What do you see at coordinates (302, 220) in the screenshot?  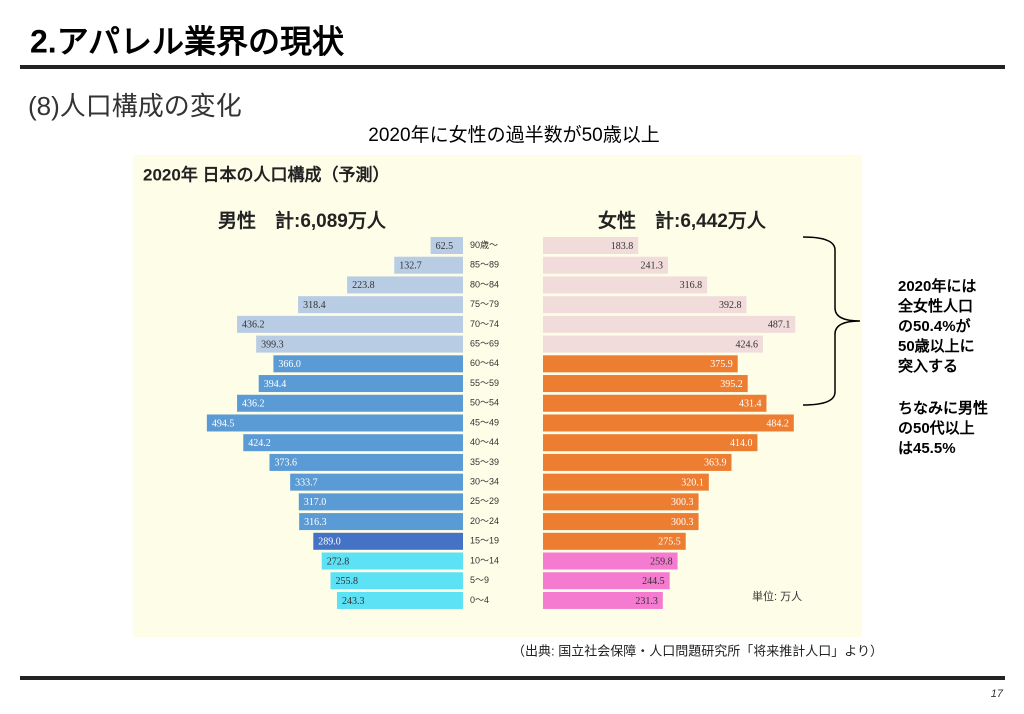 I see `male-total: 男性 計:6,089万人` at bounding box center [302, 220].